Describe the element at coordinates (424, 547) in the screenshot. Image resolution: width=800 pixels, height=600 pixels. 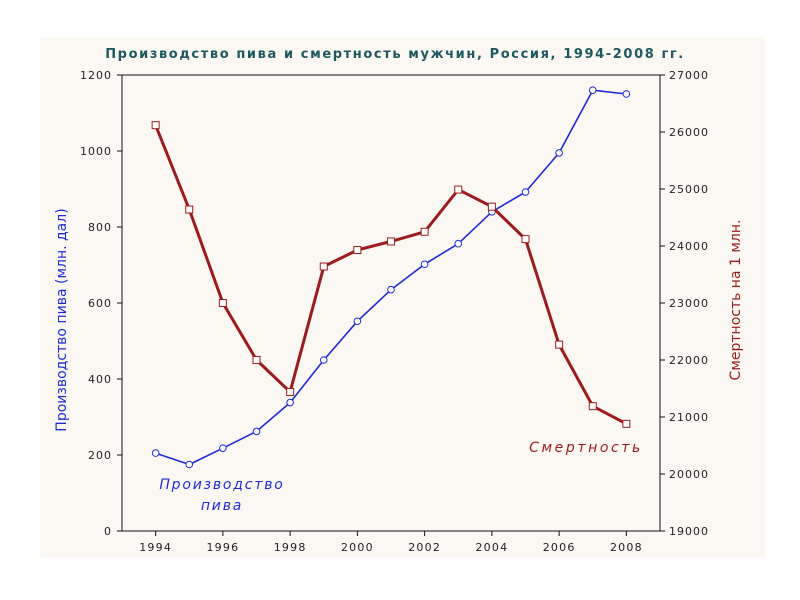
I see `x-tick-label: 2002` at that location.